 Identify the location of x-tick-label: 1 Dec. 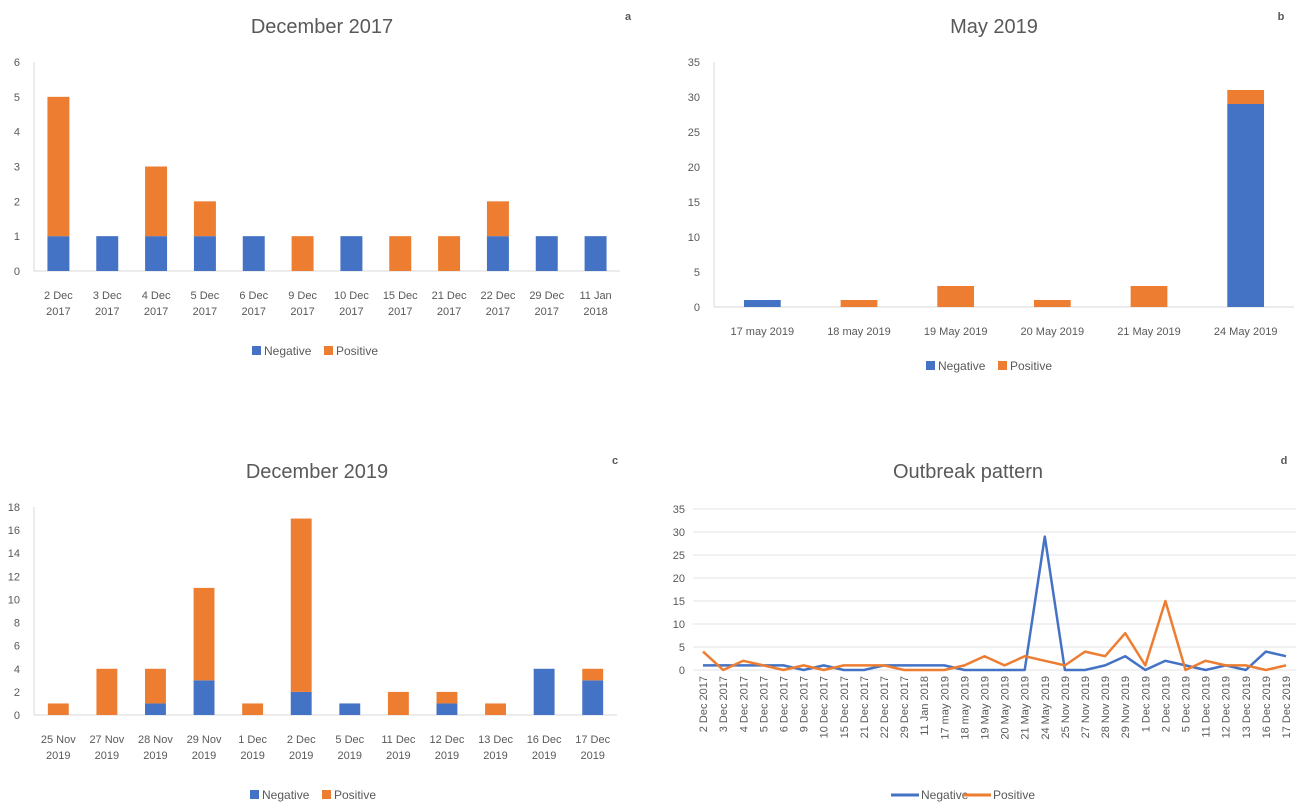
(252, 740).